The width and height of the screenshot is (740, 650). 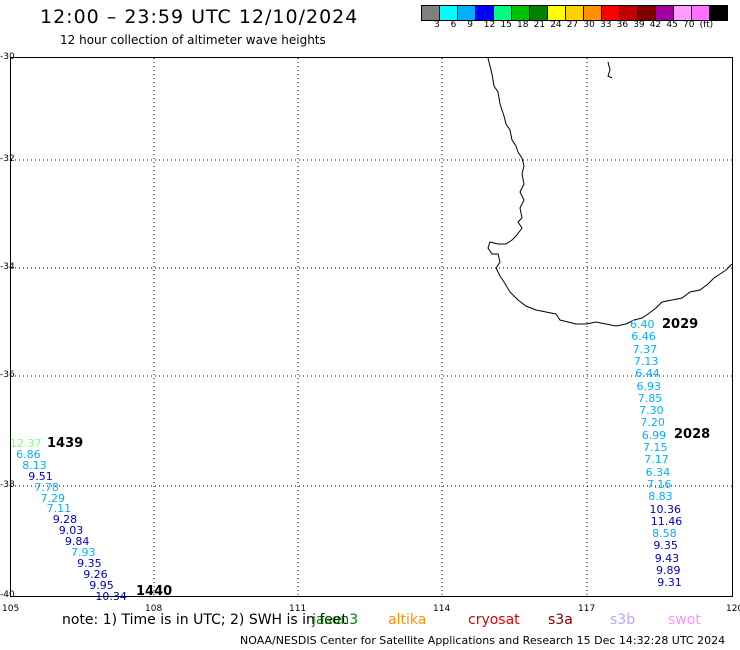 I want to click on wave-height-value: 7.20, so click(x=652, y=423).